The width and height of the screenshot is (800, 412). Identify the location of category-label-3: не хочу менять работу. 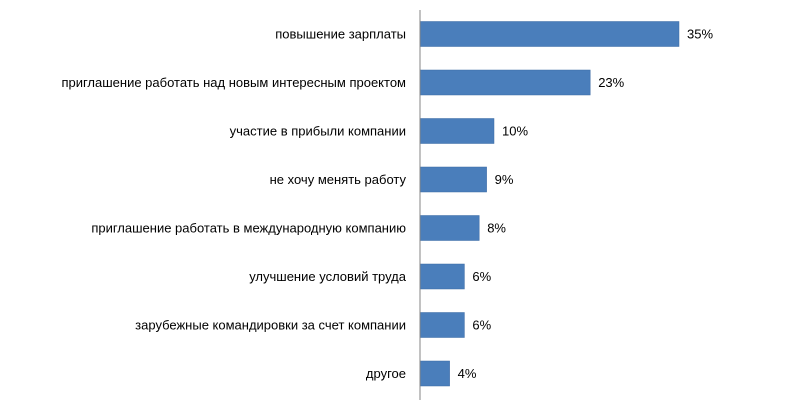
(338, 179).